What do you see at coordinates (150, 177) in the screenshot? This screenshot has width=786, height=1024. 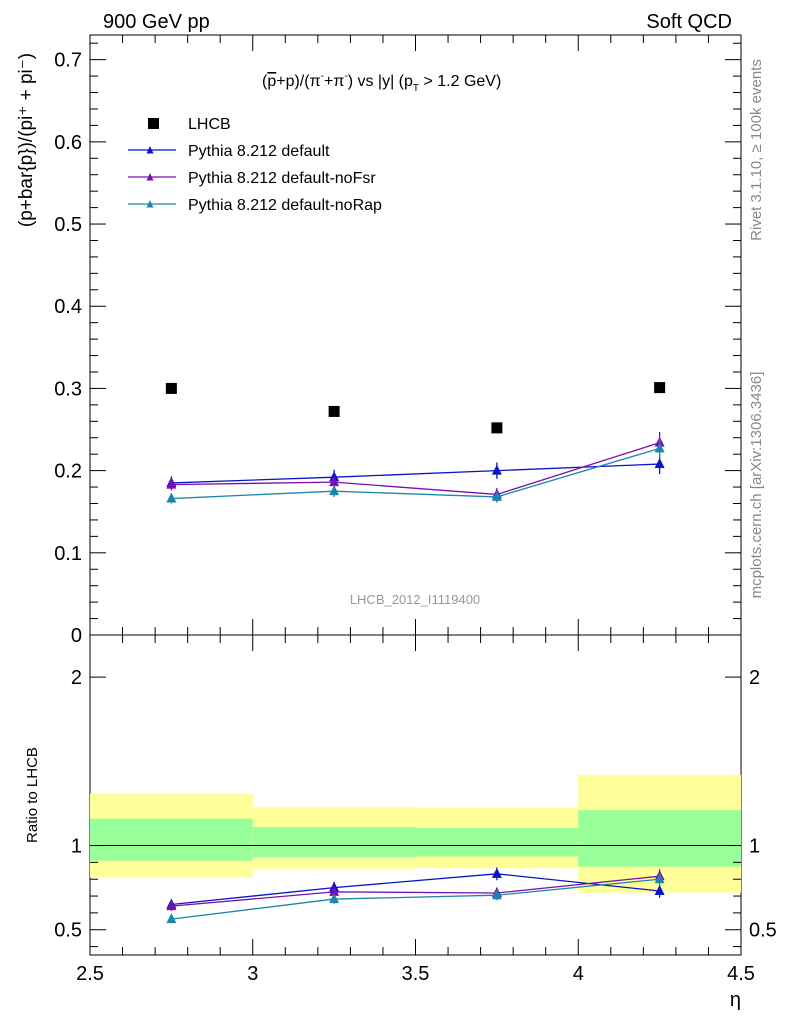 I see `legend-marker-nofsr` at bounding box center [150, 177].